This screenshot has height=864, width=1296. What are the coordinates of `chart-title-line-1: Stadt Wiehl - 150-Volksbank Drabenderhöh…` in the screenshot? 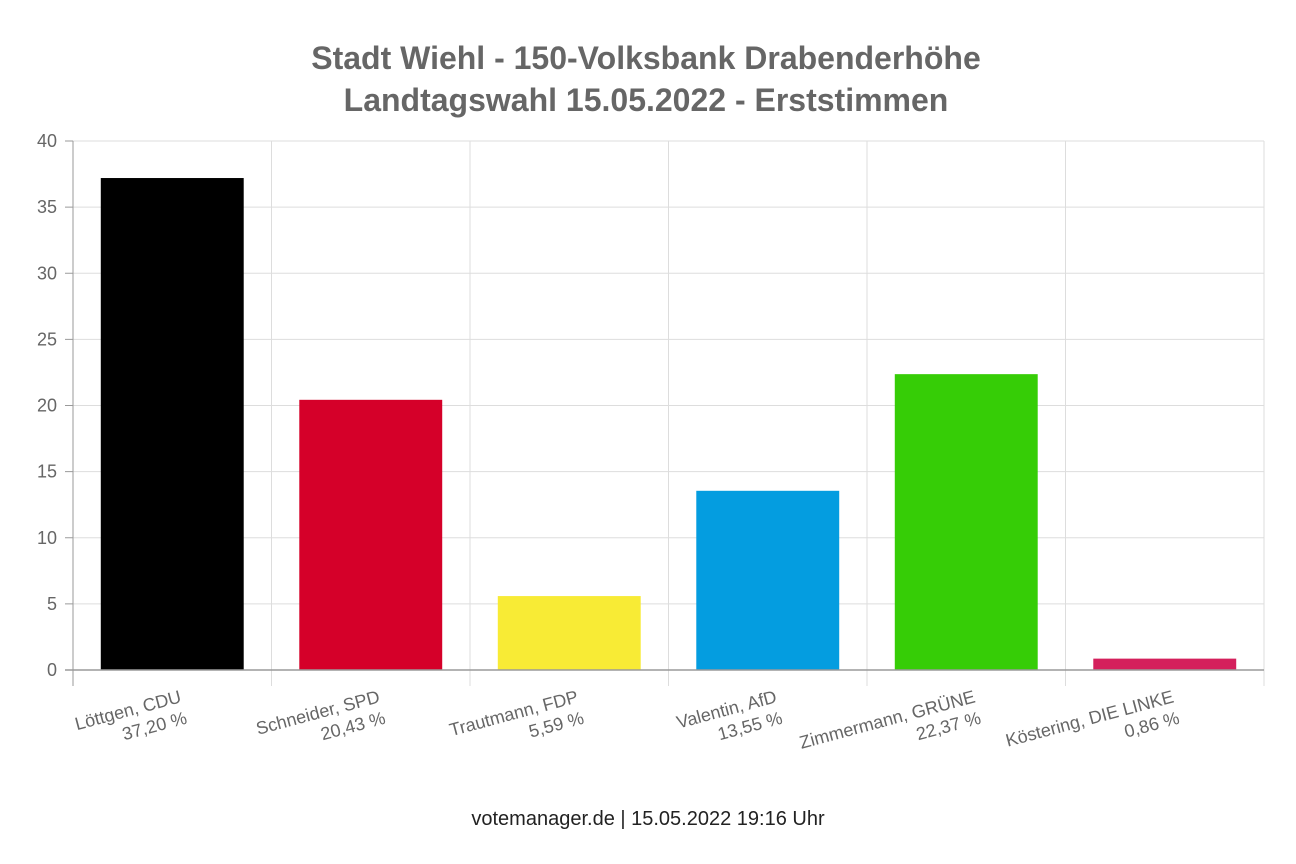 It's located at (645, 58).